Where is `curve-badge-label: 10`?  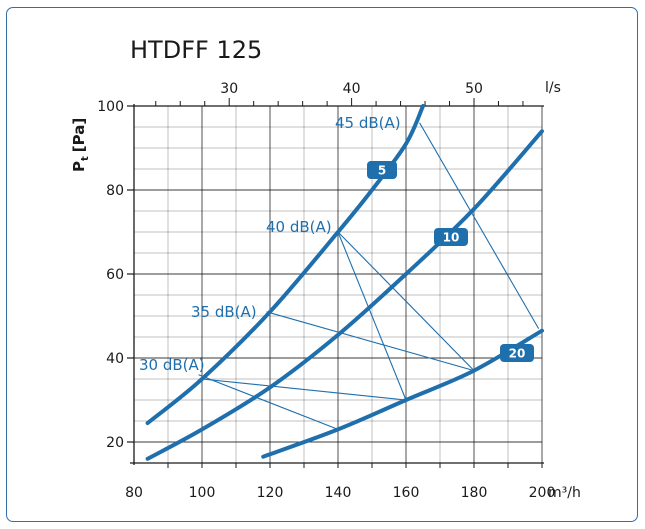
curve-badge-label: 10 is located at coordinates (451, 238).